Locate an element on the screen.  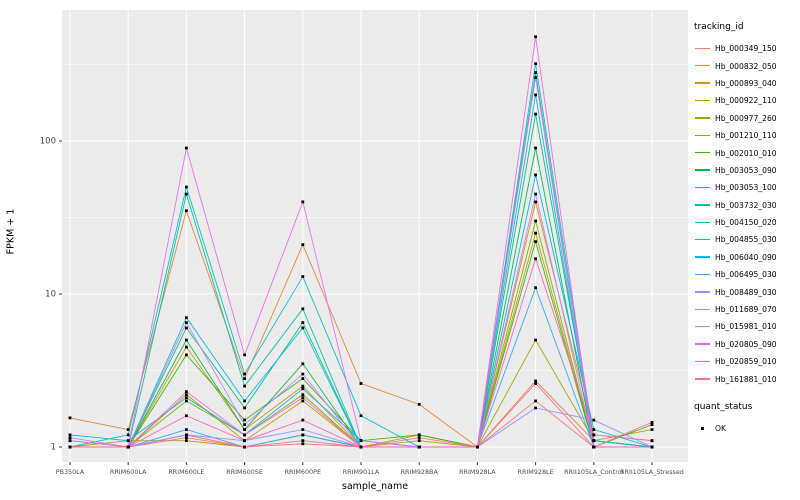
legend-item: Hb_020859_010 is located at coordinates (746, 361).